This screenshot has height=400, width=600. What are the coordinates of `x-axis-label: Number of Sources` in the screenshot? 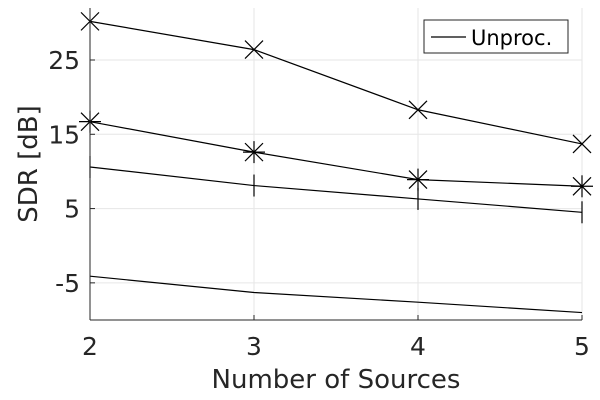 It's located at (336, 380).